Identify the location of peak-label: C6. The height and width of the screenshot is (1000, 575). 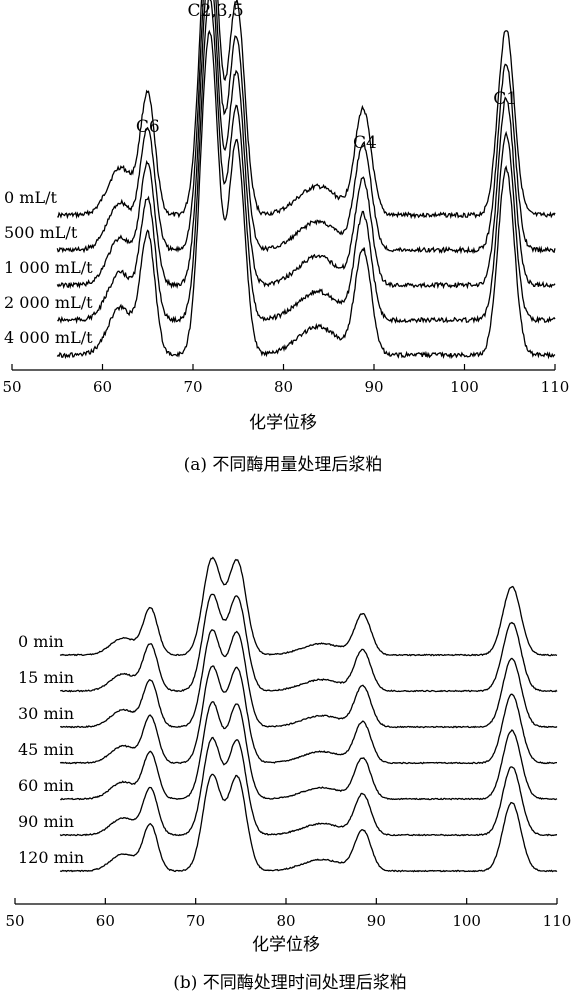
(148, 127).